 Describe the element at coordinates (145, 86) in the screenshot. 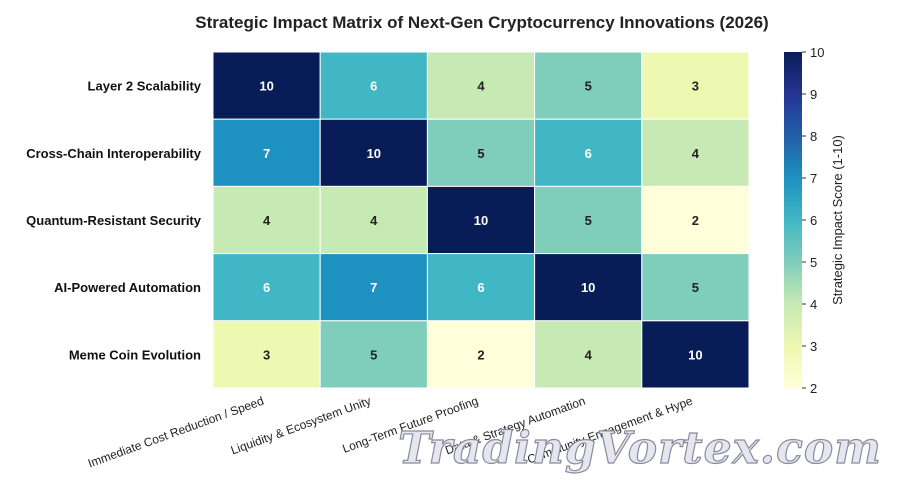

I see `row-label: Layer 2 Scalability` at that location.